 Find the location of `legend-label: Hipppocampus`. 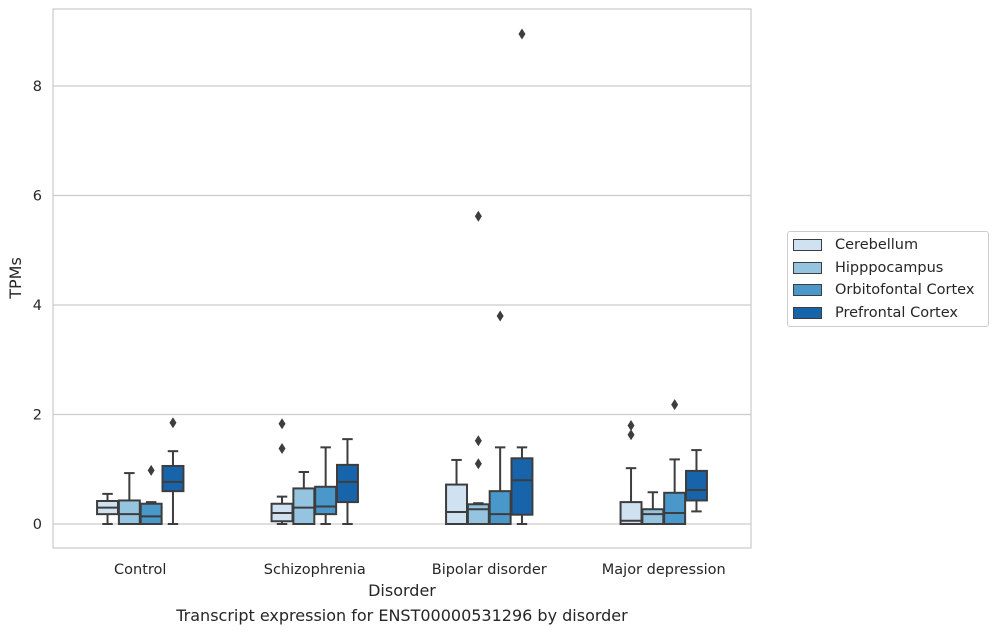

legend-label: Hipppocampus is located at coordinates (889, 267).